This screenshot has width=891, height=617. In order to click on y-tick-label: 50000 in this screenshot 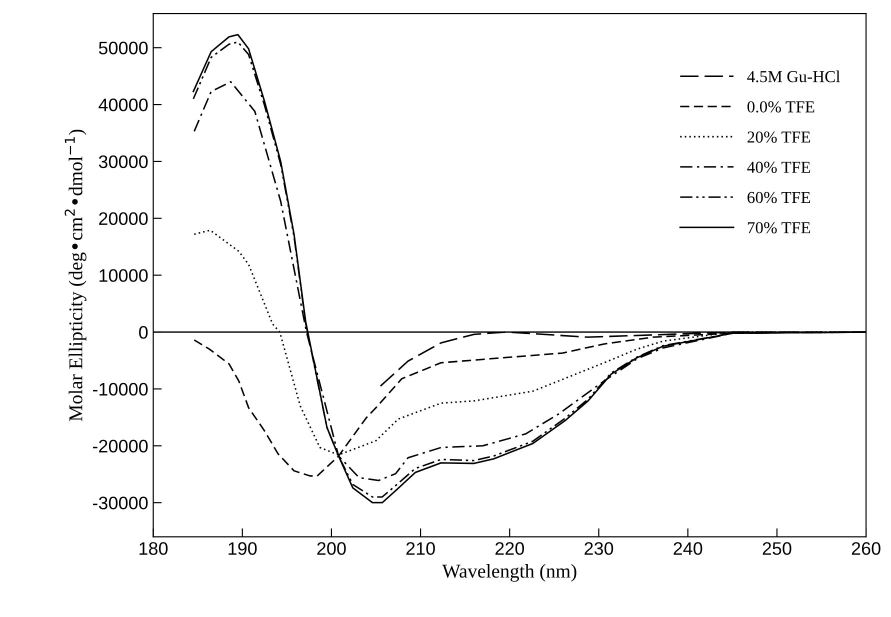, I will do `click(123, 48)`.